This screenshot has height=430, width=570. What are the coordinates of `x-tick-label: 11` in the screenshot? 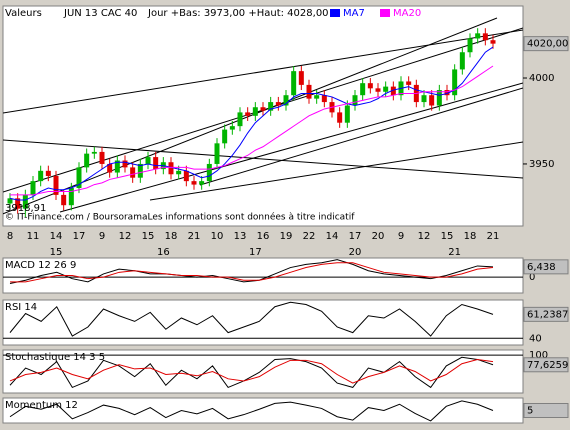 It's located at (33, 236).